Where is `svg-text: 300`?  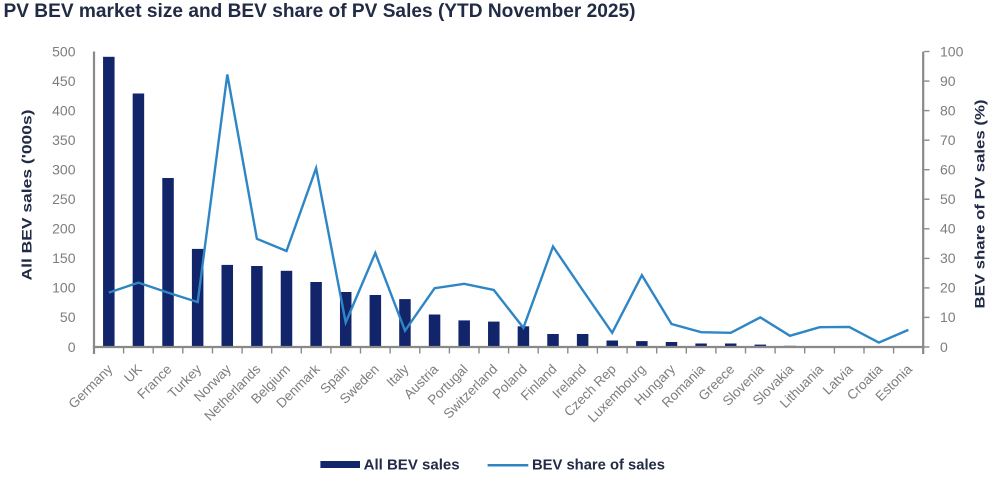
svg-text: 300 is located at coordinates (64, 170).